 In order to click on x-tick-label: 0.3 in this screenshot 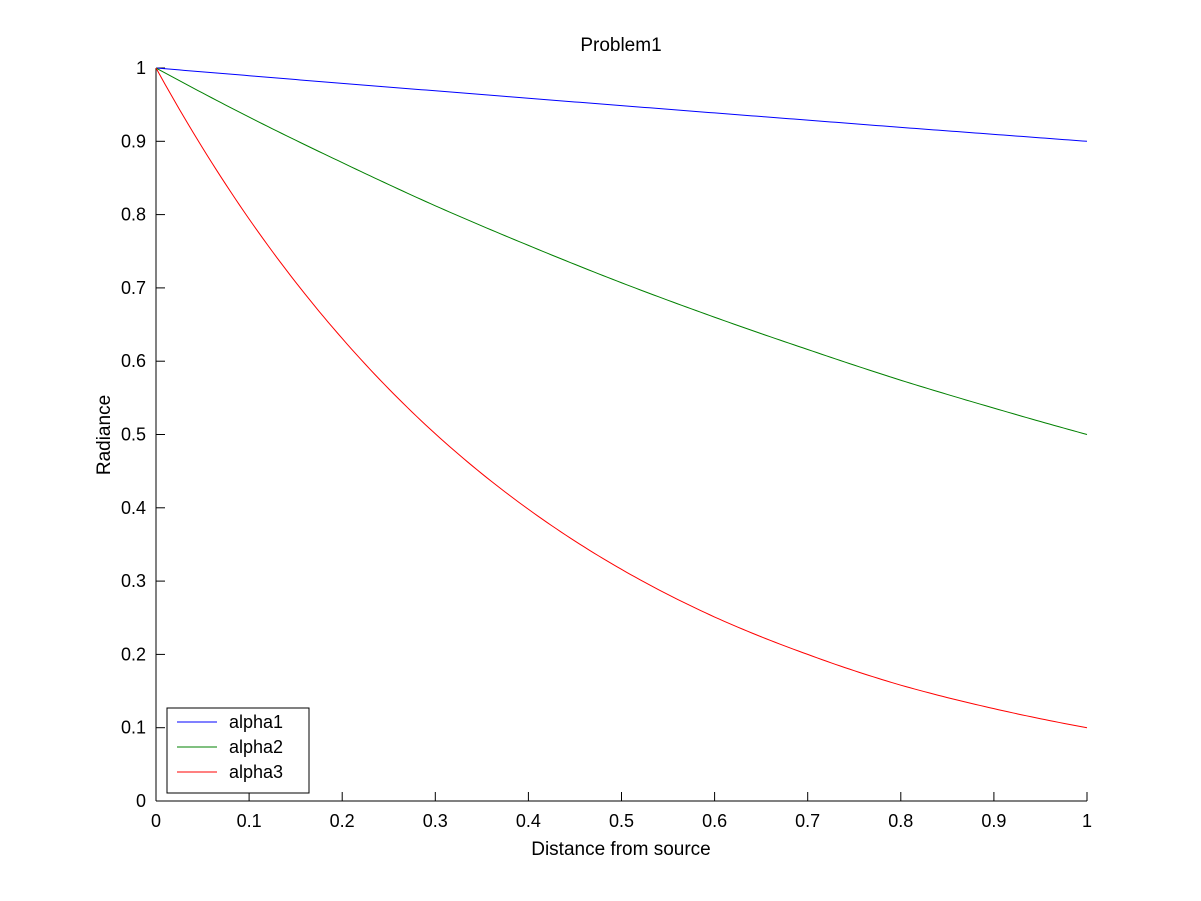, I will do `click(435, 821)`.